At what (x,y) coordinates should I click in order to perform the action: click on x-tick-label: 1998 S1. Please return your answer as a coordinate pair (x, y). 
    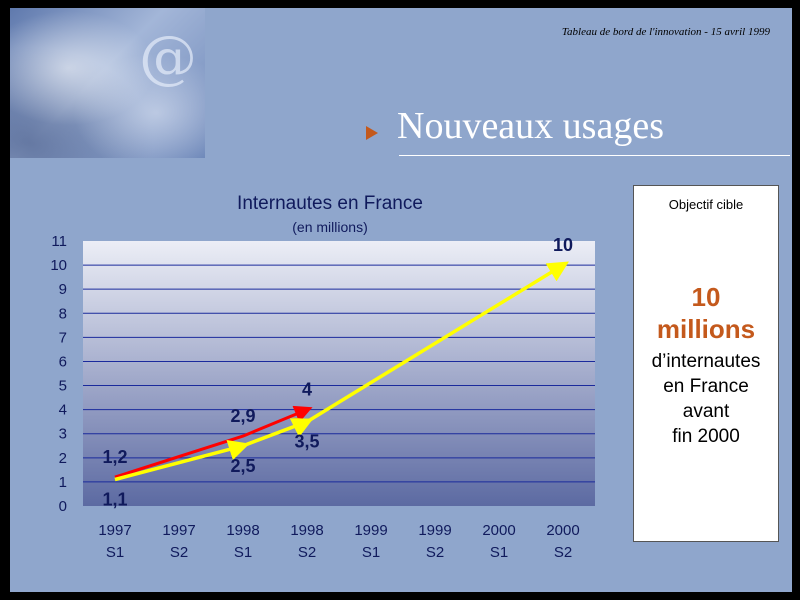
    Looking at the image, I should click on (242, 541).